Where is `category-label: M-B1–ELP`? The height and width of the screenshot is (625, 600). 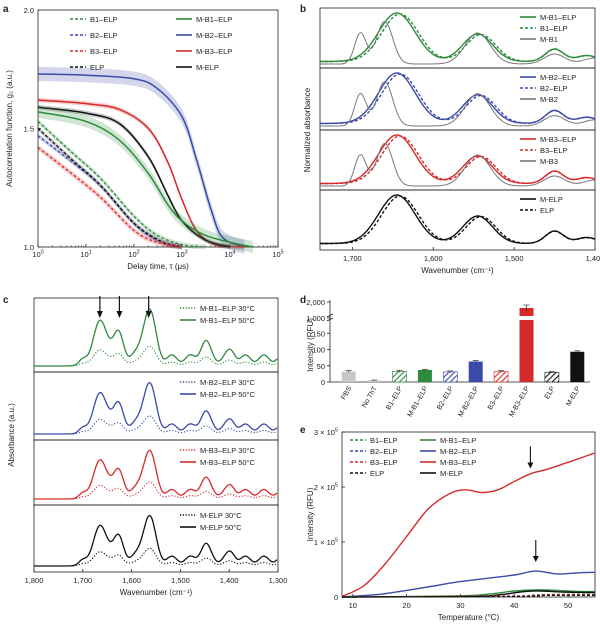
category-label: M-B1–ELP is located at coordinates (418, 401).